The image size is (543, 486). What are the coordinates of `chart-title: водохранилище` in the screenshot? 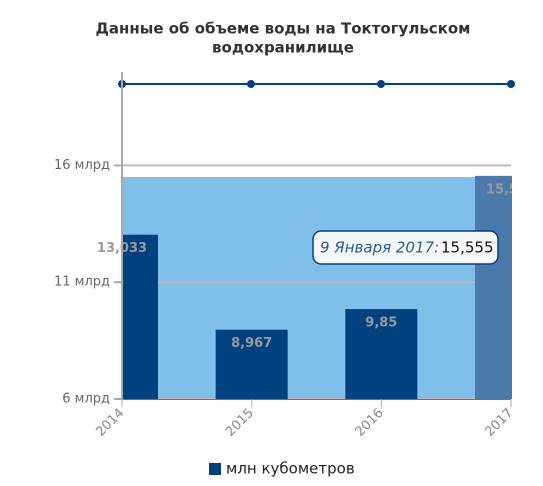 It's located at (283, 48).